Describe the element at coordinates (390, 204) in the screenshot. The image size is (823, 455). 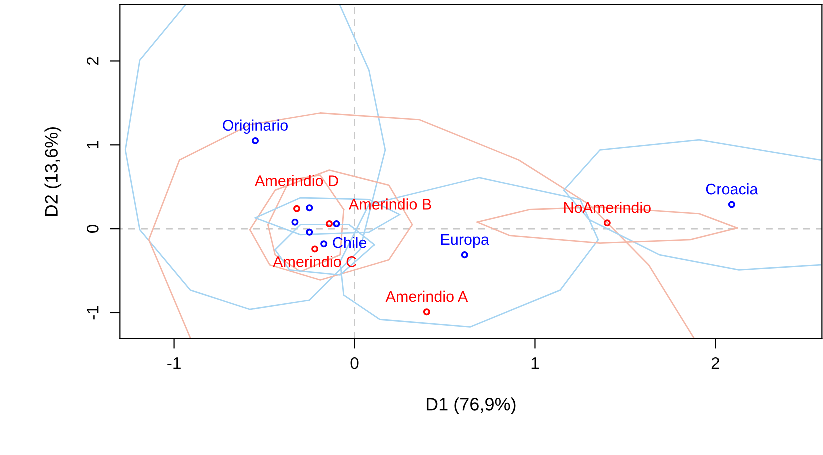
I see `series-label: Amerindio B` at that location.